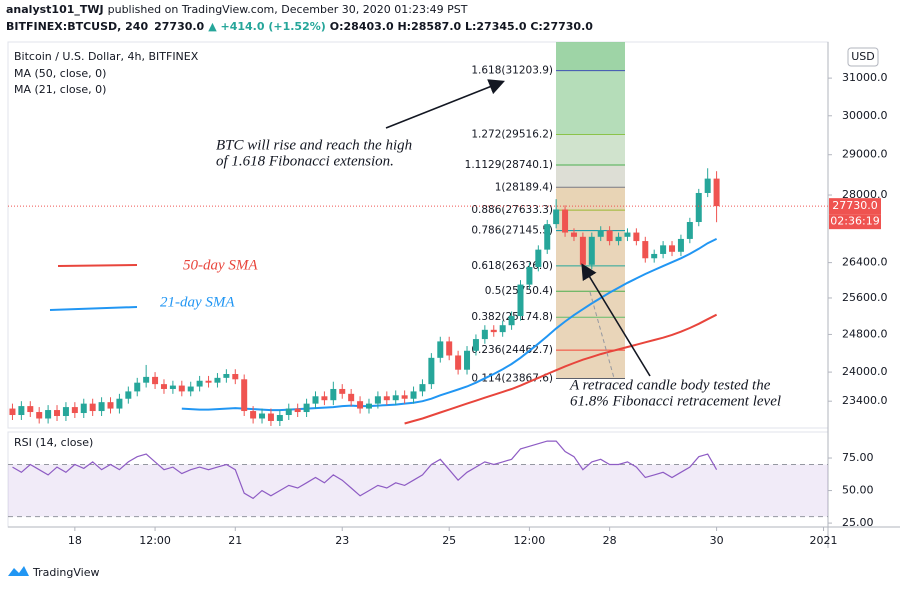 The width and height of the screenshot is (900, 589). What do you see at coordinates (267, 26) in the screenshot?
I see `change: ▲ +414.0 (+1.52%)` at bounding box center [267, 26].